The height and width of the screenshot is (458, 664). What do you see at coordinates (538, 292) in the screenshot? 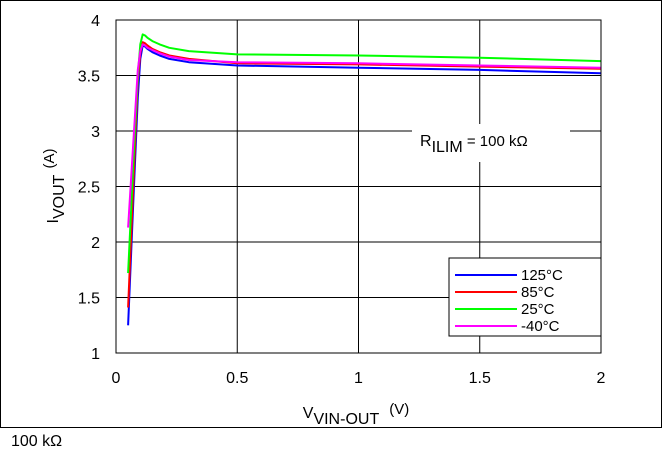
I see `legend-label: 85°C` at bounding box center [538, 292].